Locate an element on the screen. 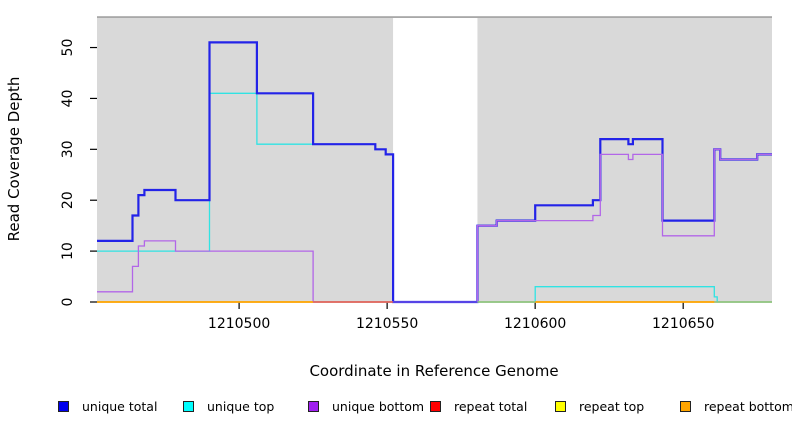 The height and width of the screenshot is (432, 792). no-data-gap is located at coordinates (435, 160).